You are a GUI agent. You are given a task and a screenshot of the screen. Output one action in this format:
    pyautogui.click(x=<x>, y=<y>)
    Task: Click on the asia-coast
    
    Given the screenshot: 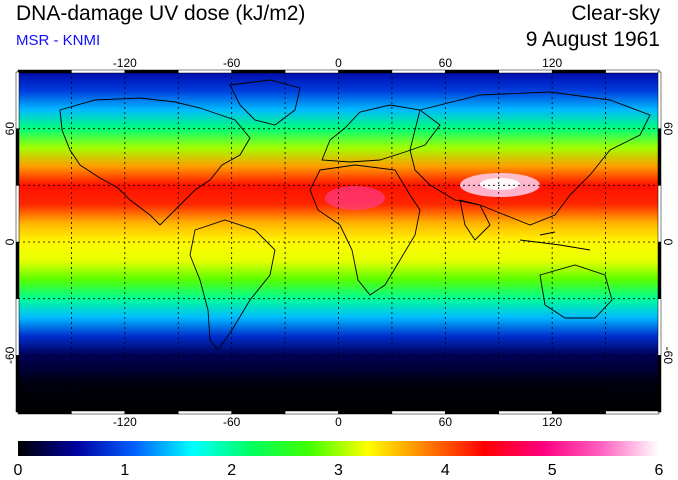 What is the action you would take?
    pyautogui.click(x=530, y=158)
    